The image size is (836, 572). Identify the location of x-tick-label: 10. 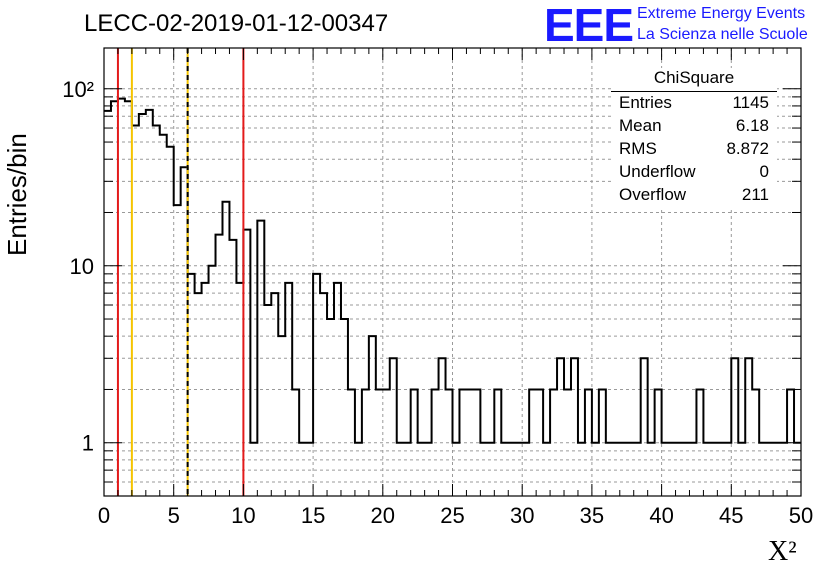
(243, 515).